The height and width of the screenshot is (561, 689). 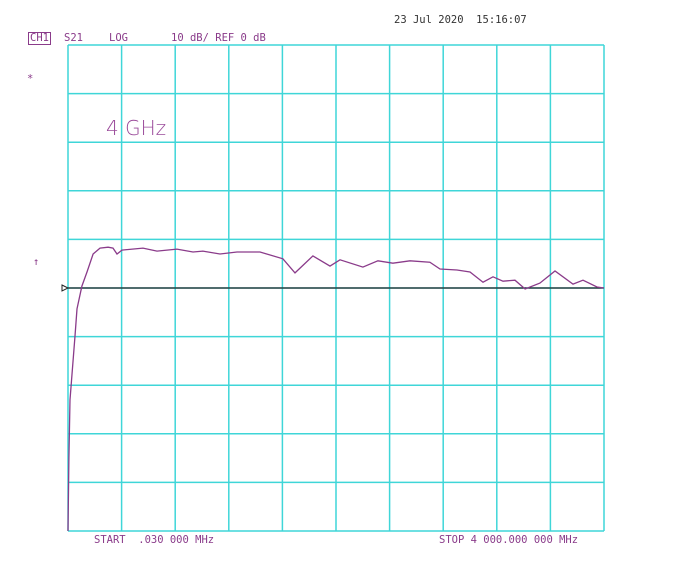 What do you see at coordinates (30, 79) in the screenshot?
I see `star-marker: *` at bounding box center [30, 79].